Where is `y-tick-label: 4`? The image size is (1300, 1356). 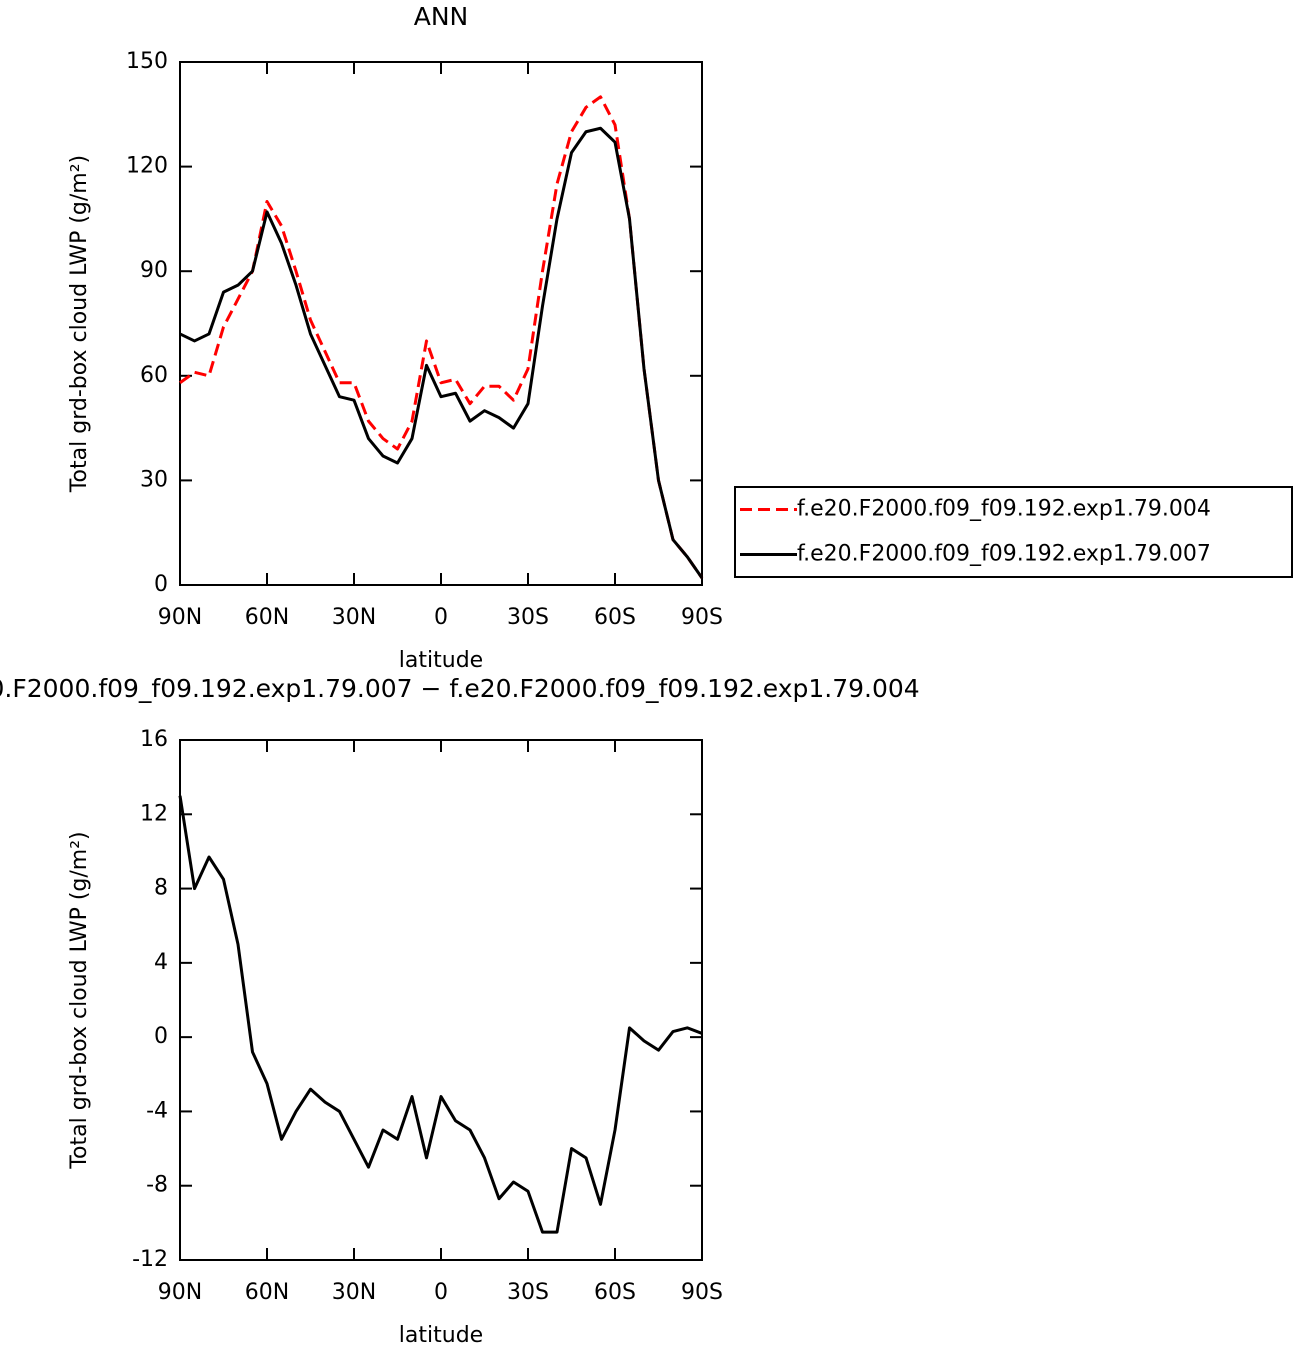 y-tick-label: 4 is located at coordinates (161, 962).